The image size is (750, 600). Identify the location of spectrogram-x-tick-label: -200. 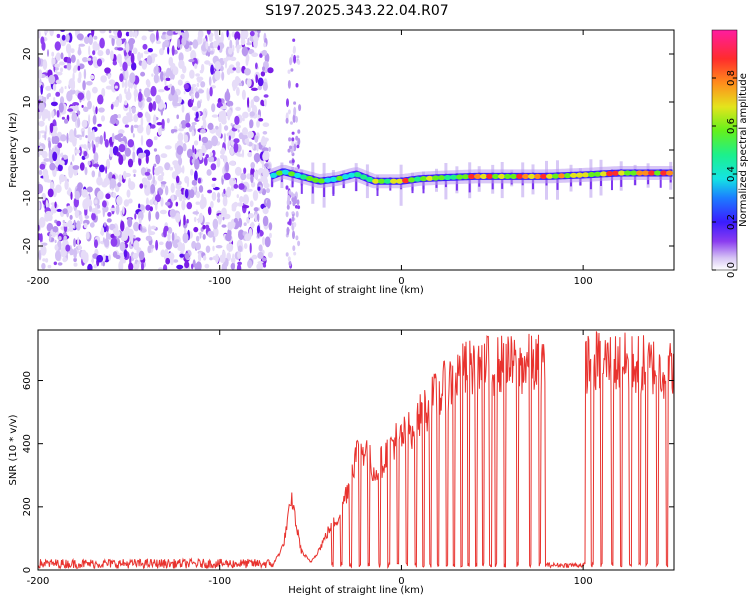
(38, 281).